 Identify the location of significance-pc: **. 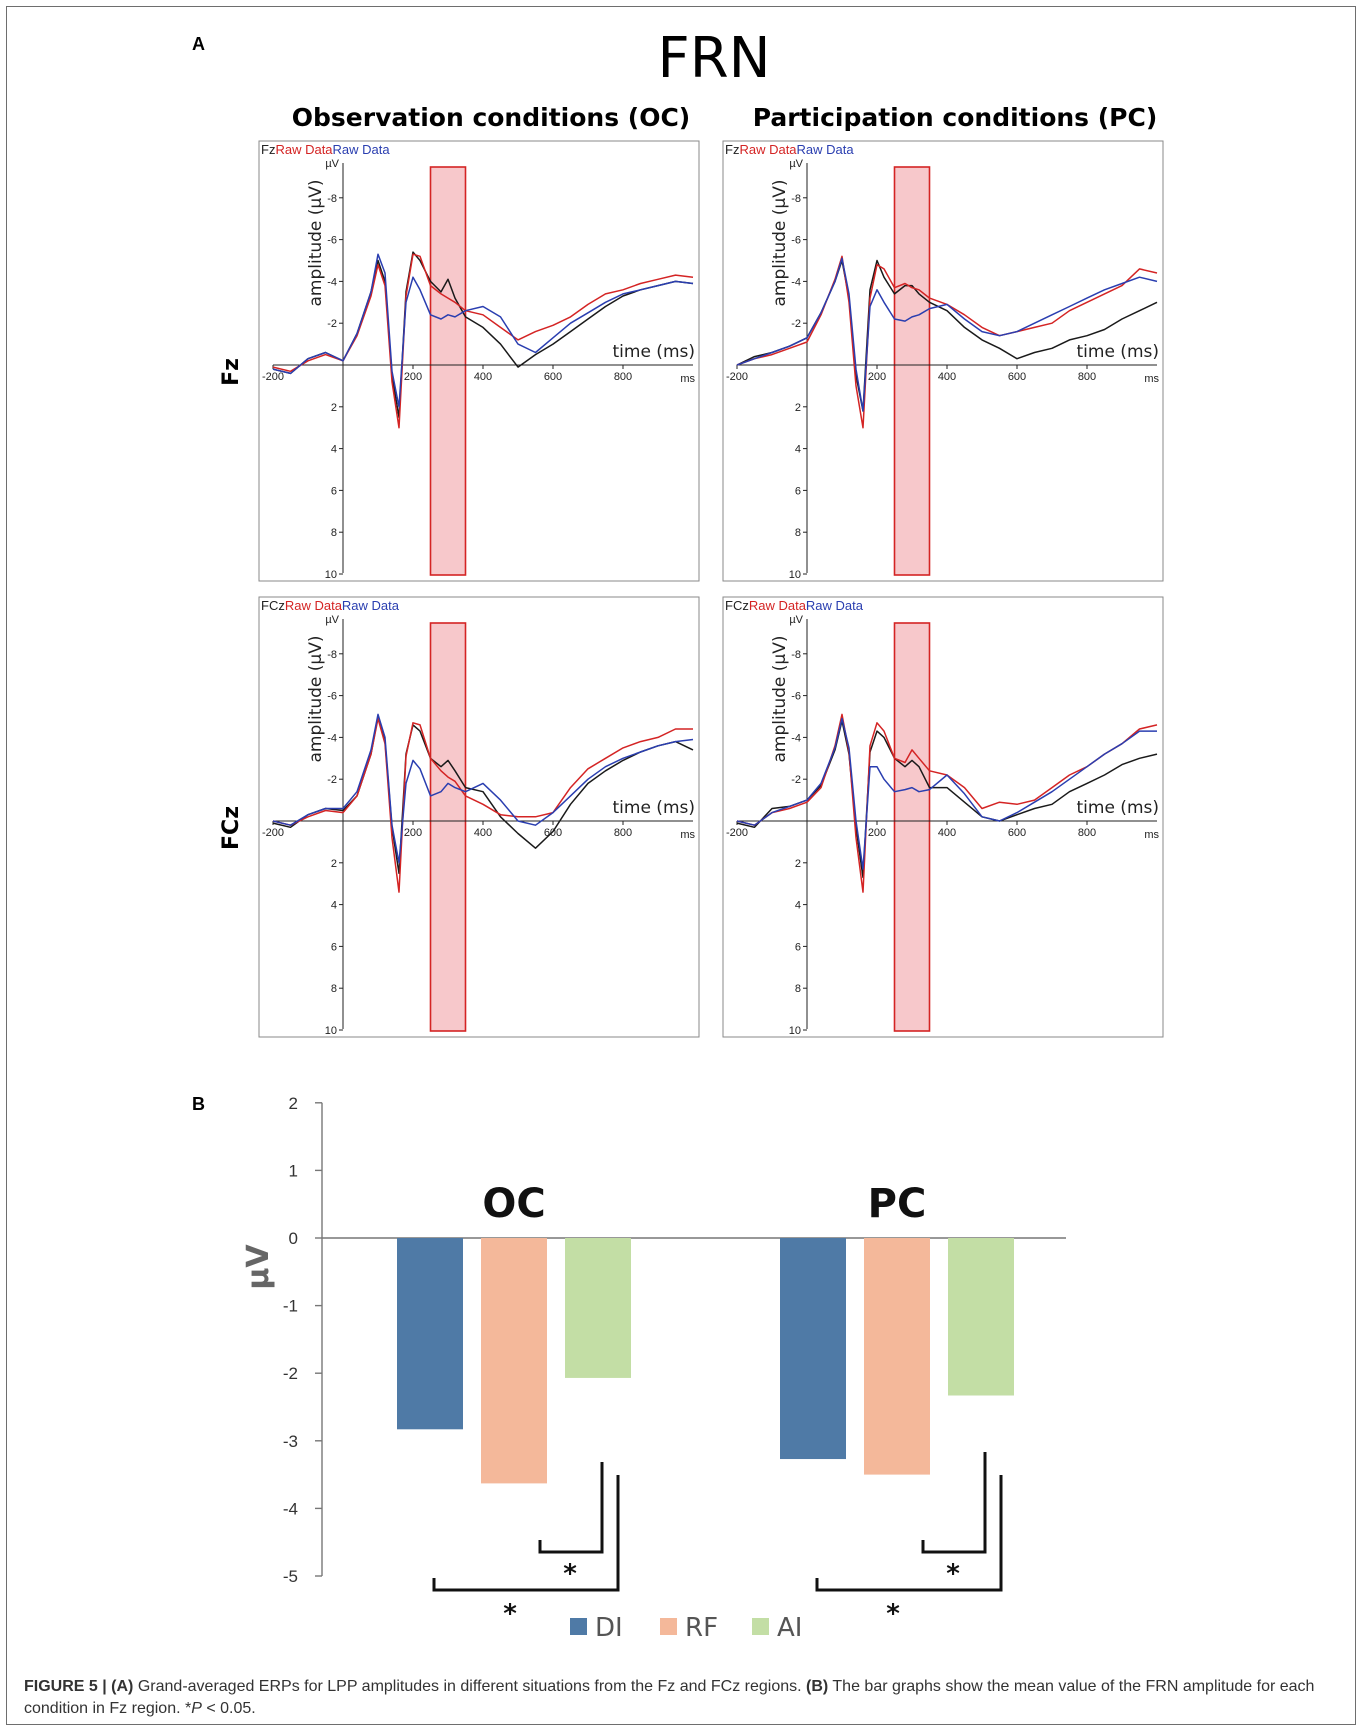
(909, 1540).